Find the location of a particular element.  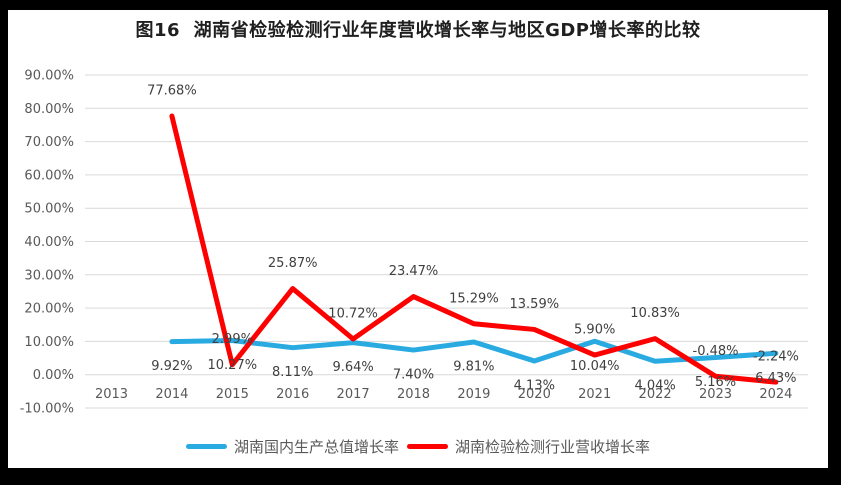

gdp-line-swatch is located at coordinates (206, 446).